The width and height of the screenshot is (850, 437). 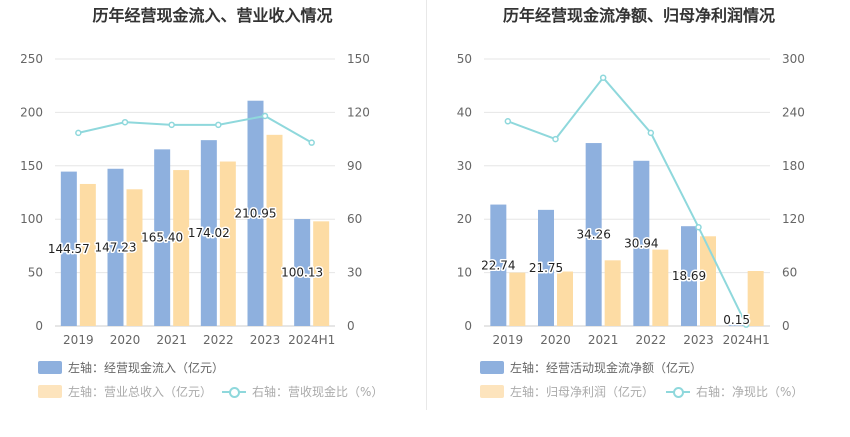 I want to click on legend-item-cash-ratio: 右轴：营收现金比（%）, so click(x=302, y=391).